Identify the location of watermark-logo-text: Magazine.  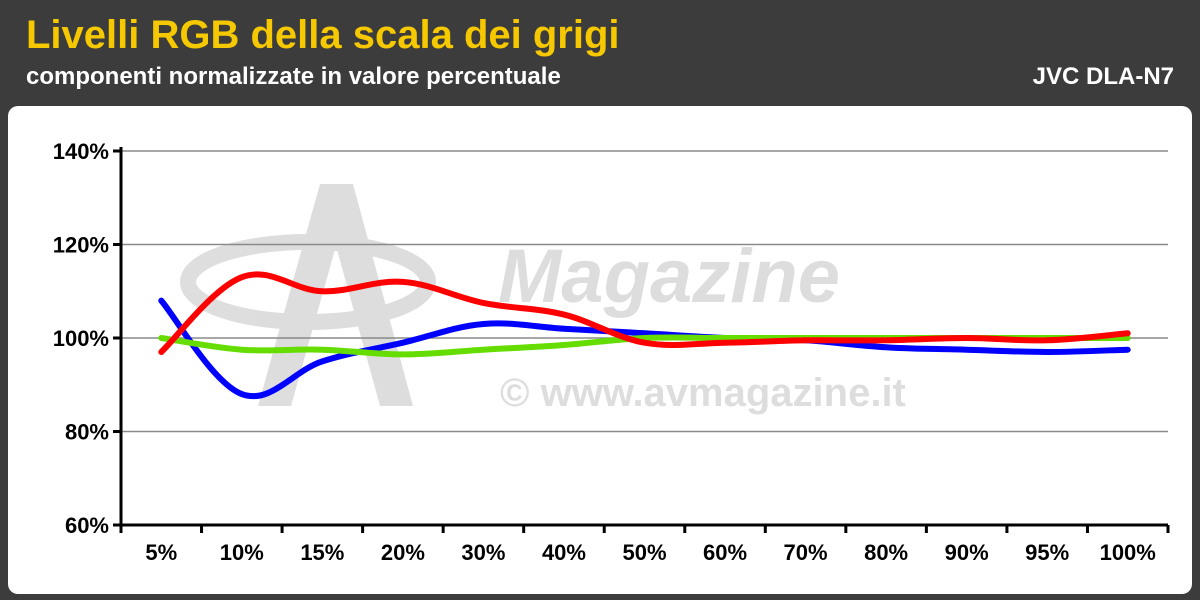
(669, 276).